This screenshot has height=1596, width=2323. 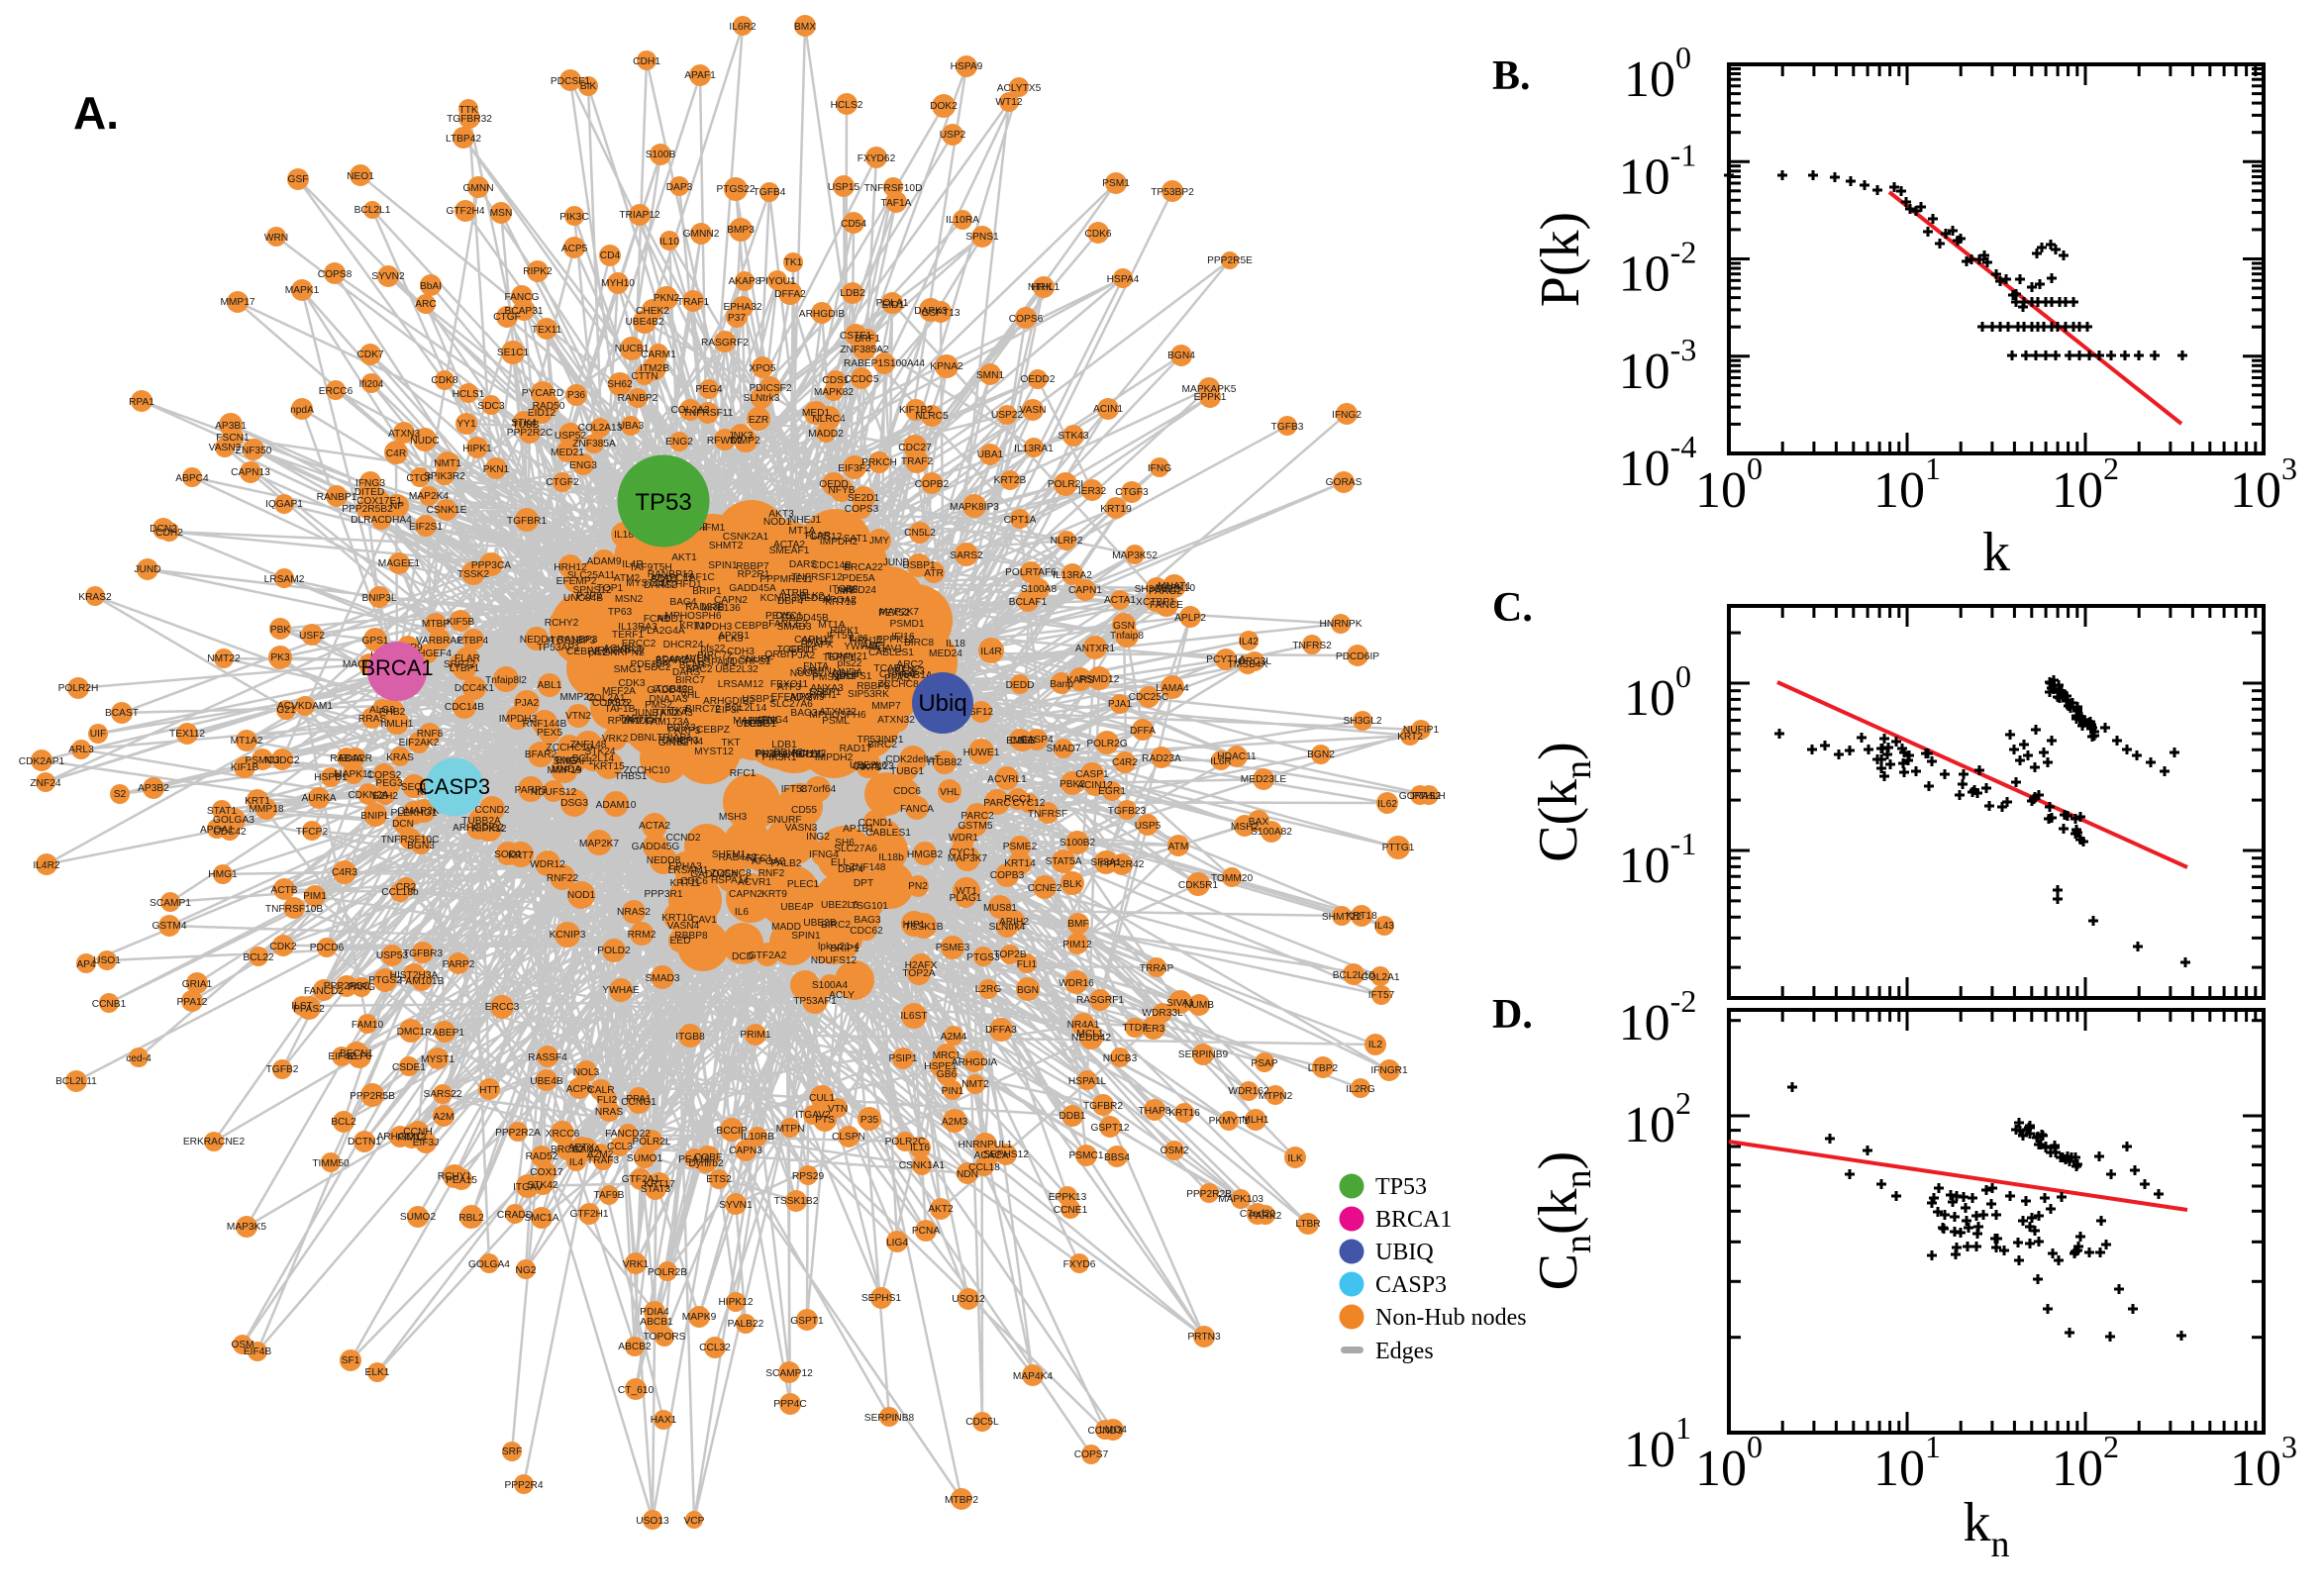 I want to click on svg-text: IL13RA2, so click(x=1072, y=575).